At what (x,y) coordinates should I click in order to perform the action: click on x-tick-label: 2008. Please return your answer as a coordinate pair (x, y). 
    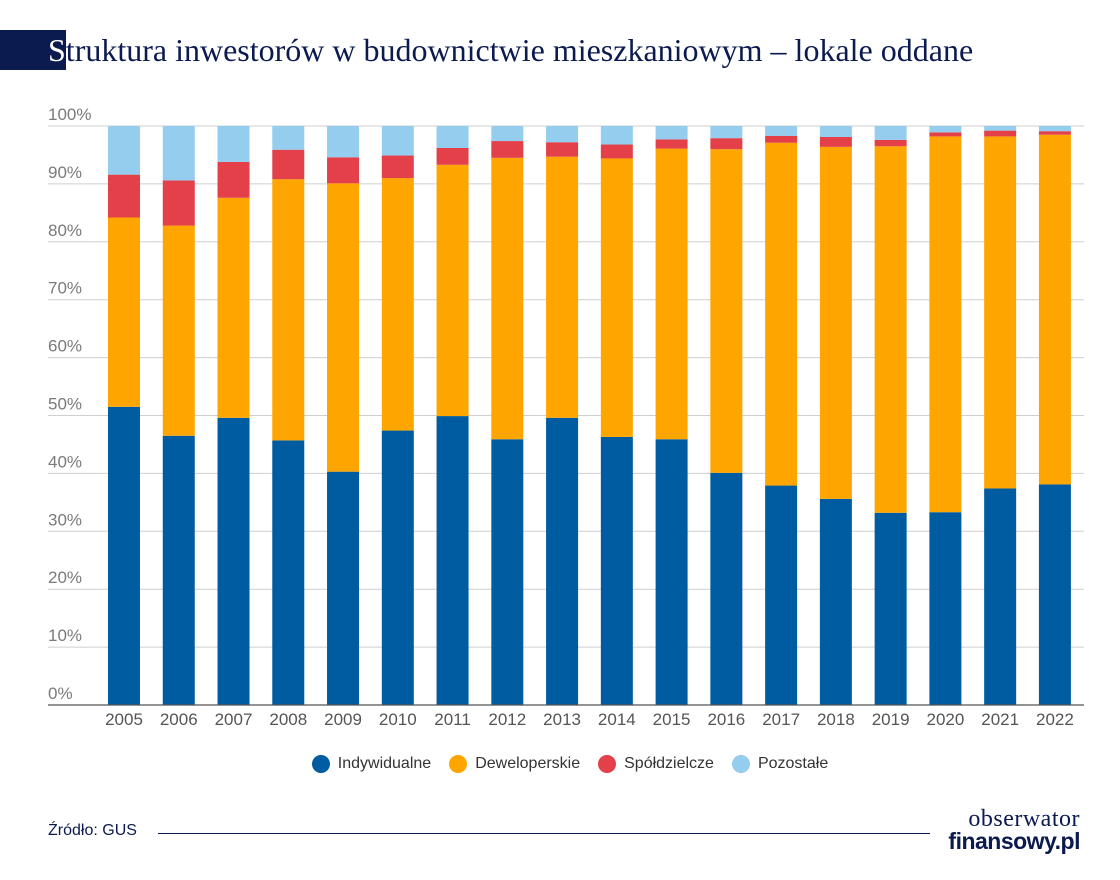
    Looking at the image, I should click on (288, 719).